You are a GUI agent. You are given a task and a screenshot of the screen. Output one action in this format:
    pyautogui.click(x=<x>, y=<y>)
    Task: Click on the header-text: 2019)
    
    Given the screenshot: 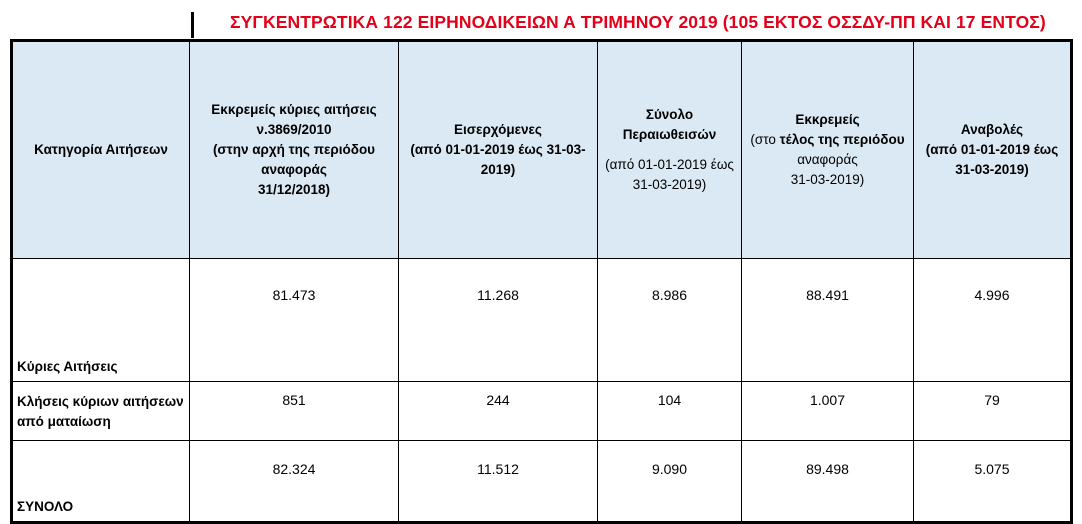 What is the action you would take?
    pyautogui.click(x=498, y=169)
    